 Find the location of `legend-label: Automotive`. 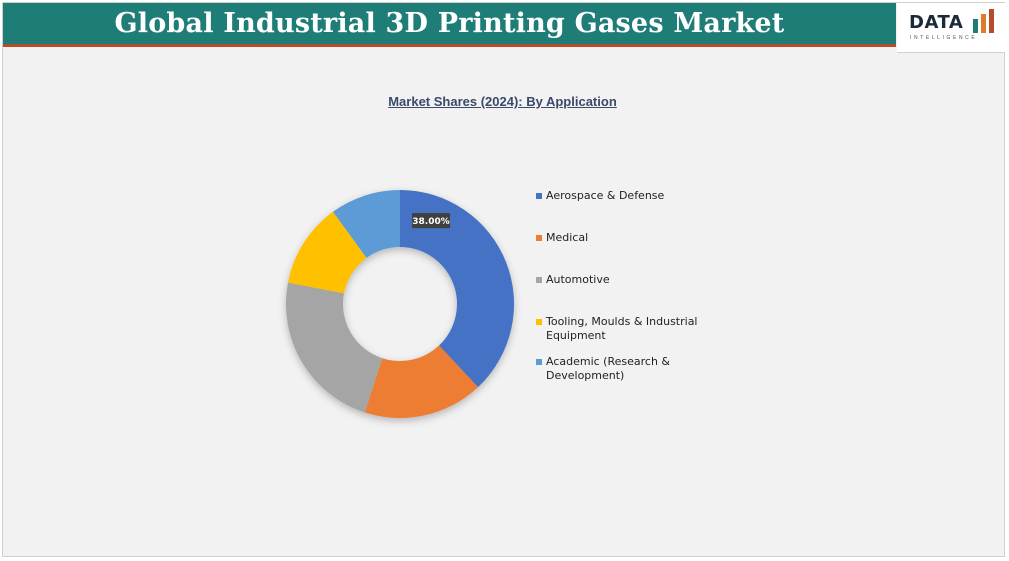

legend-label: Automotive is located at coordinates (646, 280).